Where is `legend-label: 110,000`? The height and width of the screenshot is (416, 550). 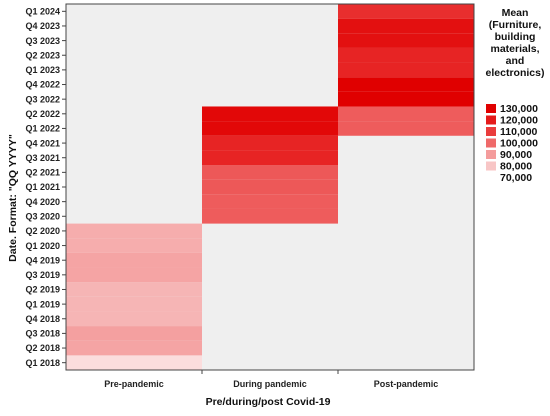
legend-label: 110,000 is located at coordinates (519, 132).